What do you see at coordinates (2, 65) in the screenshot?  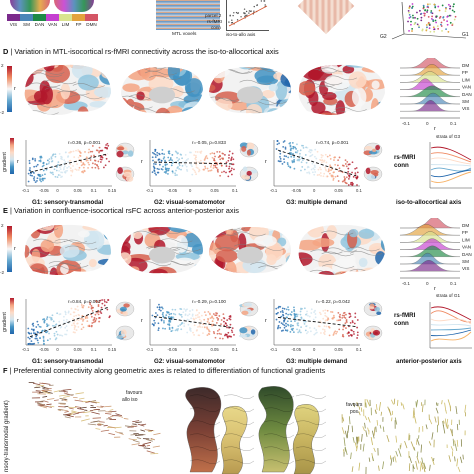 I see `panel-d-colorbar-high: 2` at bounding box center [2, 65].